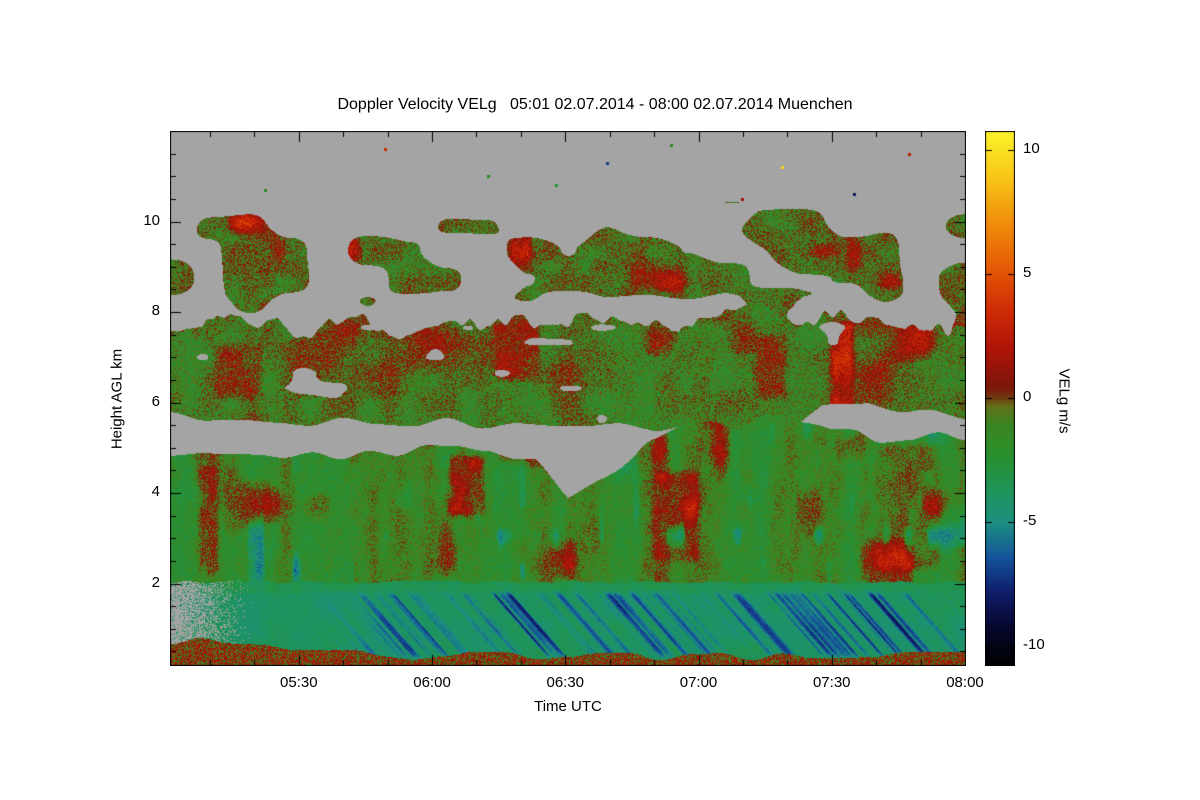 The width and height of the screenshot is (1200, 800). Describe the element at coordinates (155, 582) in the screenshot. I see `y-tick-label: 2` at that location.